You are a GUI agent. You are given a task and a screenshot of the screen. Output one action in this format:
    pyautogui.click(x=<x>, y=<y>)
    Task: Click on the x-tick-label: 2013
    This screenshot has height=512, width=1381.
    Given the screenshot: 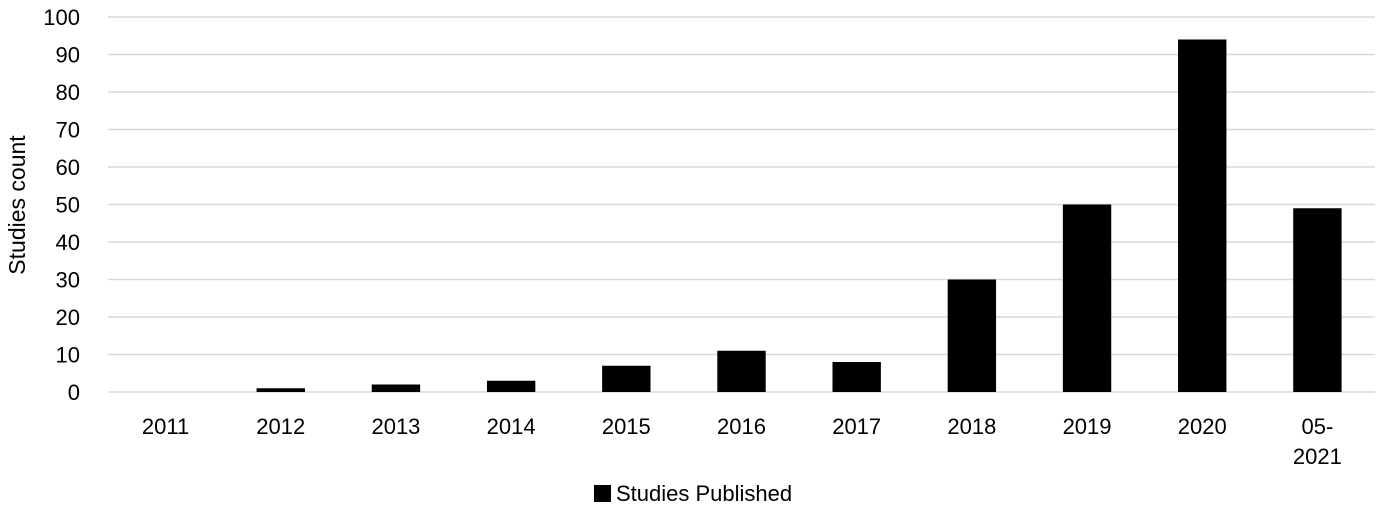 What is the action you would take?
    pyautogui.click(x=395, y=426)
    